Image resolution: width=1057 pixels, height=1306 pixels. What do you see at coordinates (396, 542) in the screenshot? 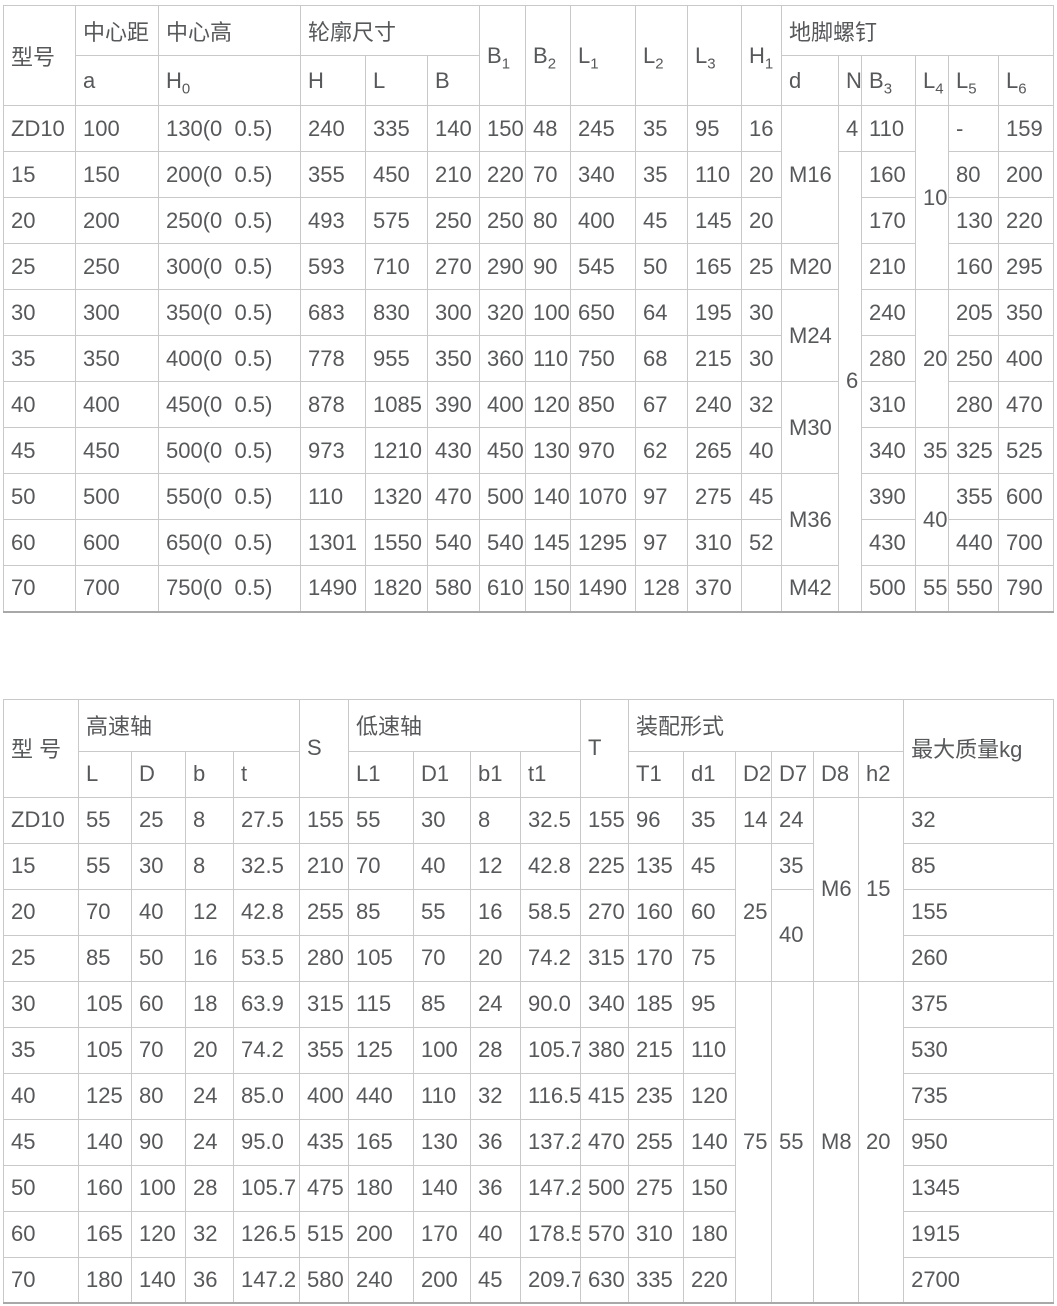
I see `table-cell: 1550` at bounding box center [396, 542].